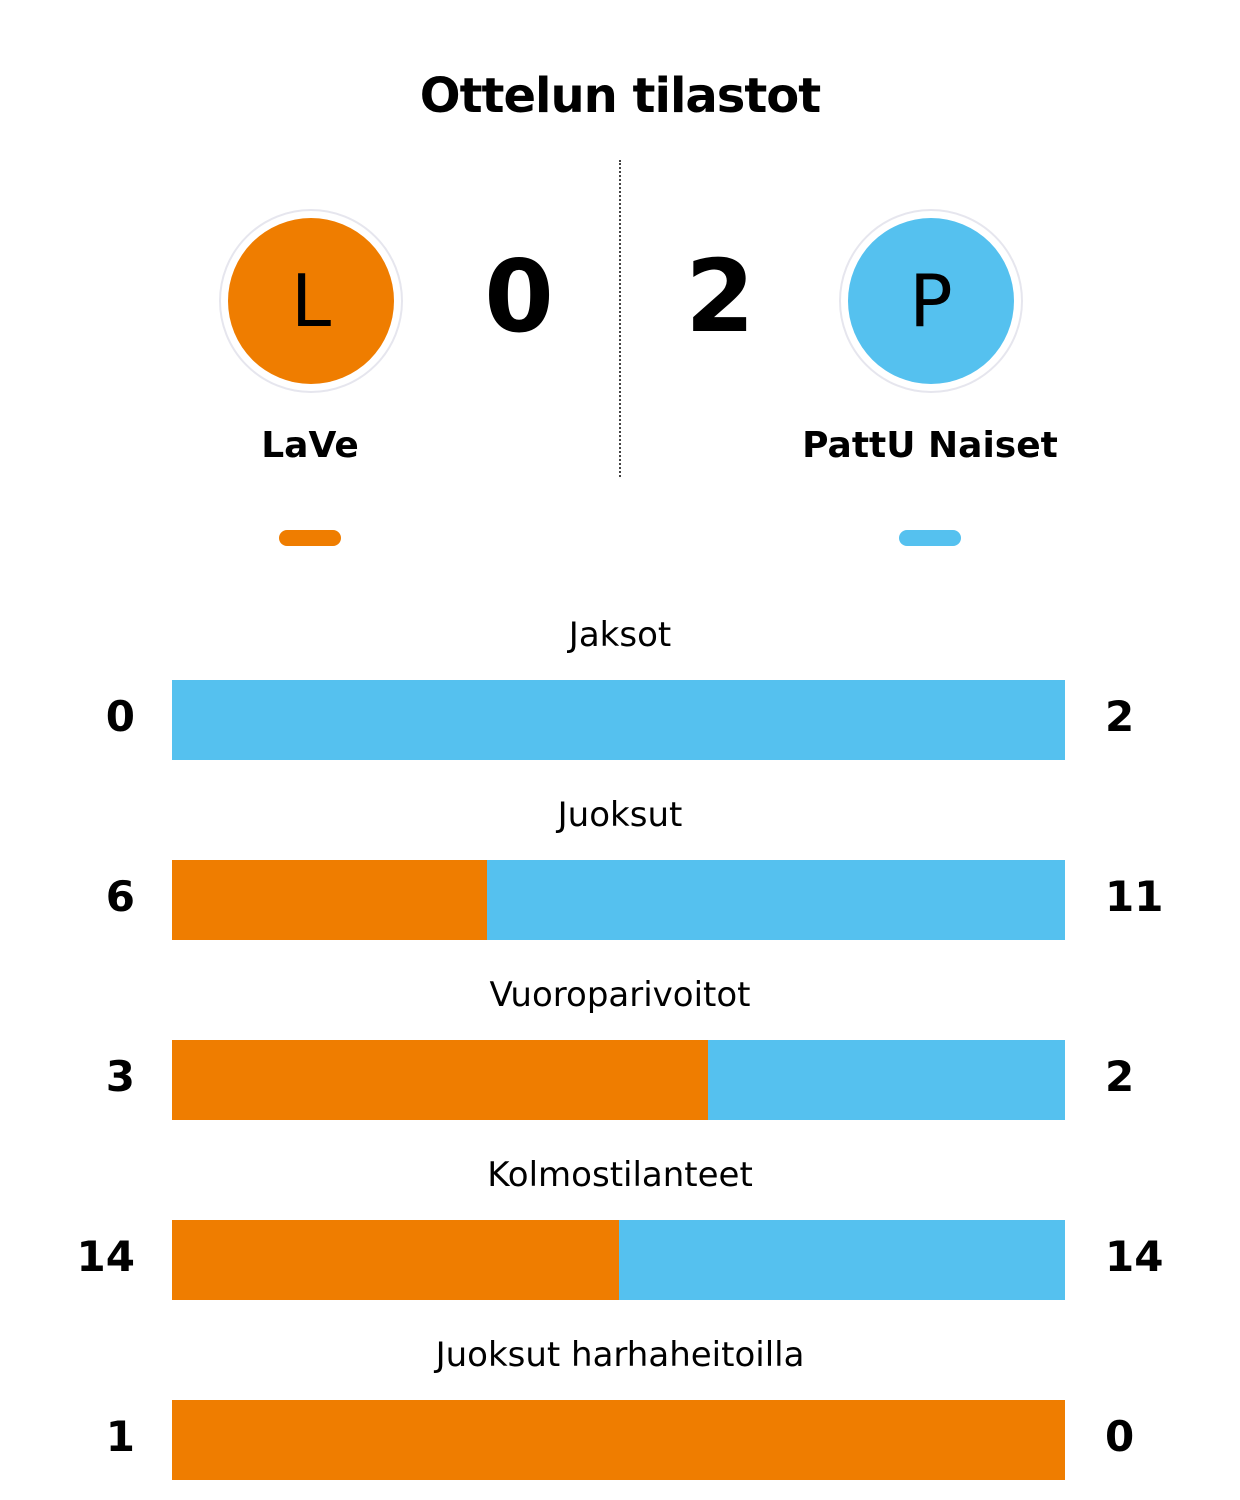 The image size is (1240, 1500). Describe the element at coordinates (620, 318) in the screenshot. I see `center-divider` at that location.